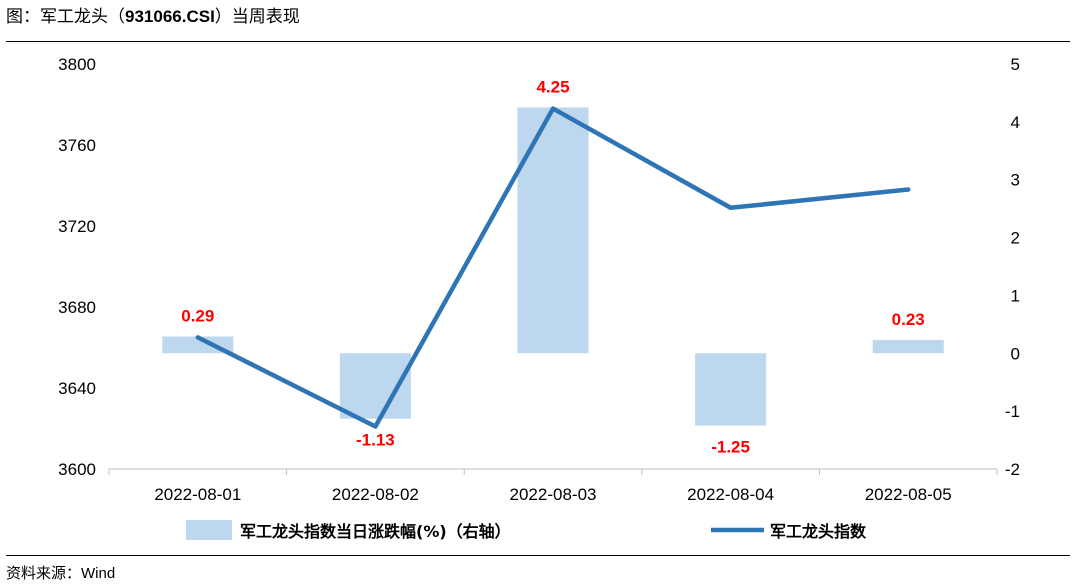 The height and width of the screenshot is (588, 1080). Describe the element at coordinates (1012, 469) in the screenshot. I see `right-tick-label: -2` at that location.